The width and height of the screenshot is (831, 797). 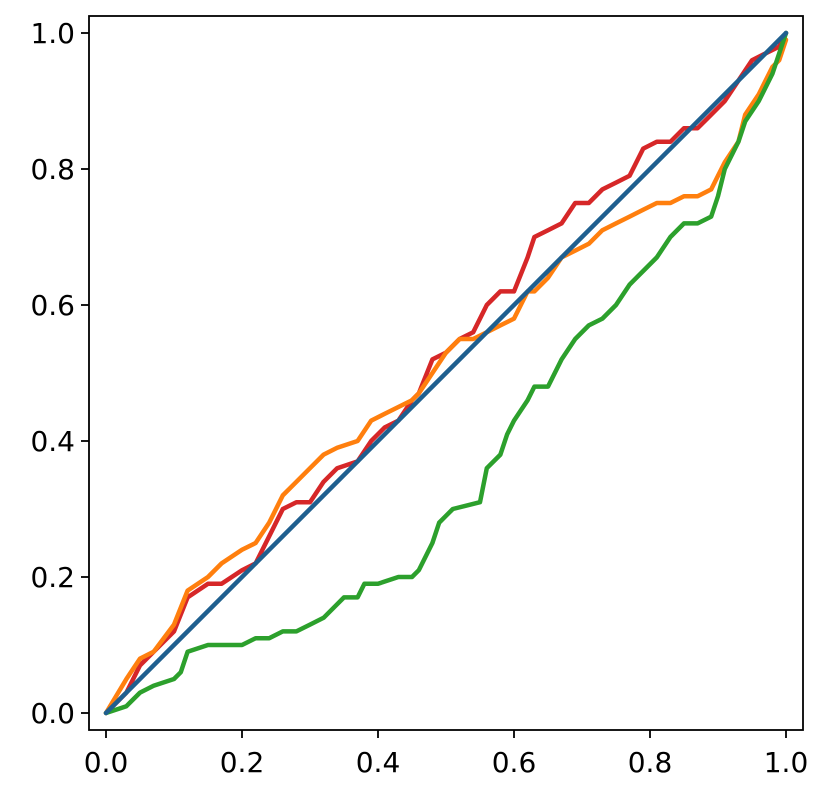 What do you see at coordinates (52, 33) in the screenshot?
I see `y-tick-label: 1.0` at bounding box center [52, 33].